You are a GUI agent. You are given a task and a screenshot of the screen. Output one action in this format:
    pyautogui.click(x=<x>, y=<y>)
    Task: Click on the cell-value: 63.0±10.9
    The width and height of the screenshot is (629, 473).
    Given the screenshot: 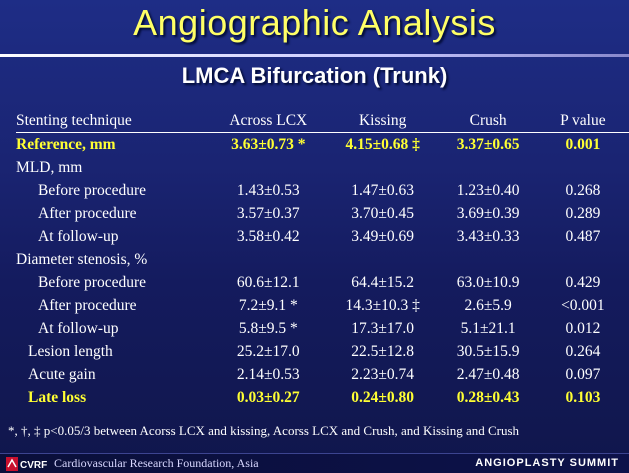 What is the action you would take?
    pyautogui.click(x=488, y=282)
    